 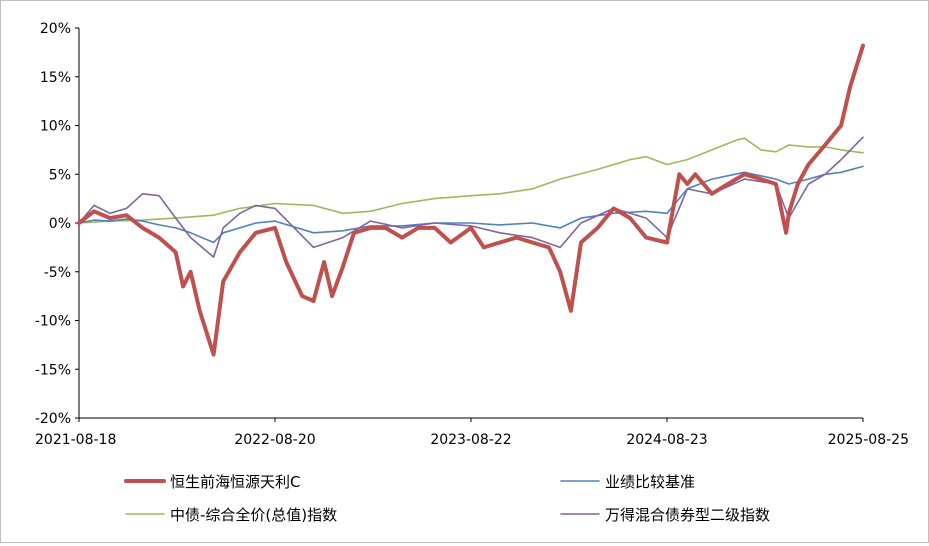 What do you see at coordinates (55, 78) in the screenshot?
I see `y-tick-label: 15%` at bounding box center [55, 78].